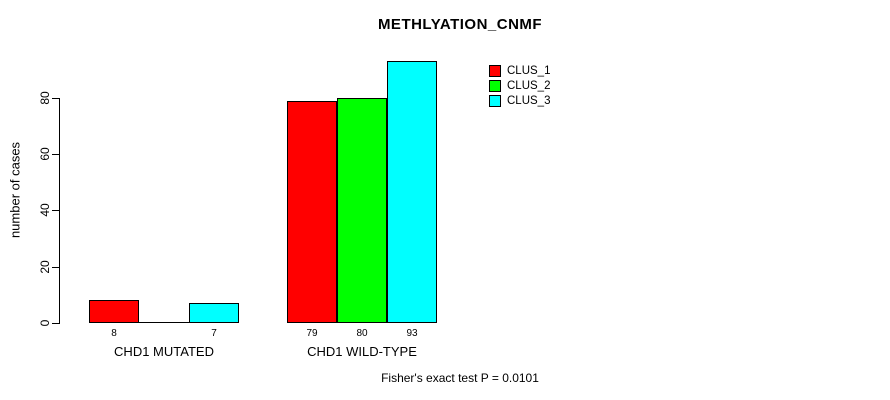  What do you see at coordinates (312, 212) in the screenshot?
I see `bar-clus_1-chd1-wild-type` at bounding box center [312, 212].